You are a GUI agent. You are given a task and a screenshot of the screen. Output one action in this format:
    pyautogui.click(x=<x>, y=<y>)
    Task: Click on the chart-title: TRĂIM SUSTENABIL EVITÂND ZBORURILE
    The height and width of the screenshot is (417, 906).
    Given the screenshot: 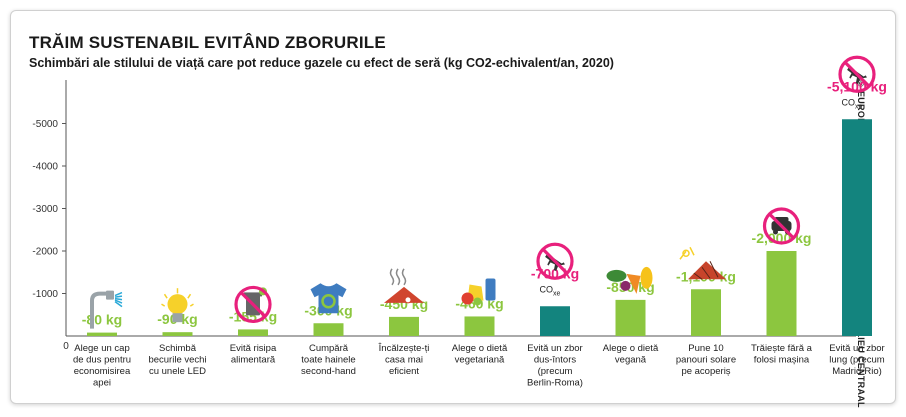 What is the action you would take?
    pyautogui.click(x=207, y=42)
    